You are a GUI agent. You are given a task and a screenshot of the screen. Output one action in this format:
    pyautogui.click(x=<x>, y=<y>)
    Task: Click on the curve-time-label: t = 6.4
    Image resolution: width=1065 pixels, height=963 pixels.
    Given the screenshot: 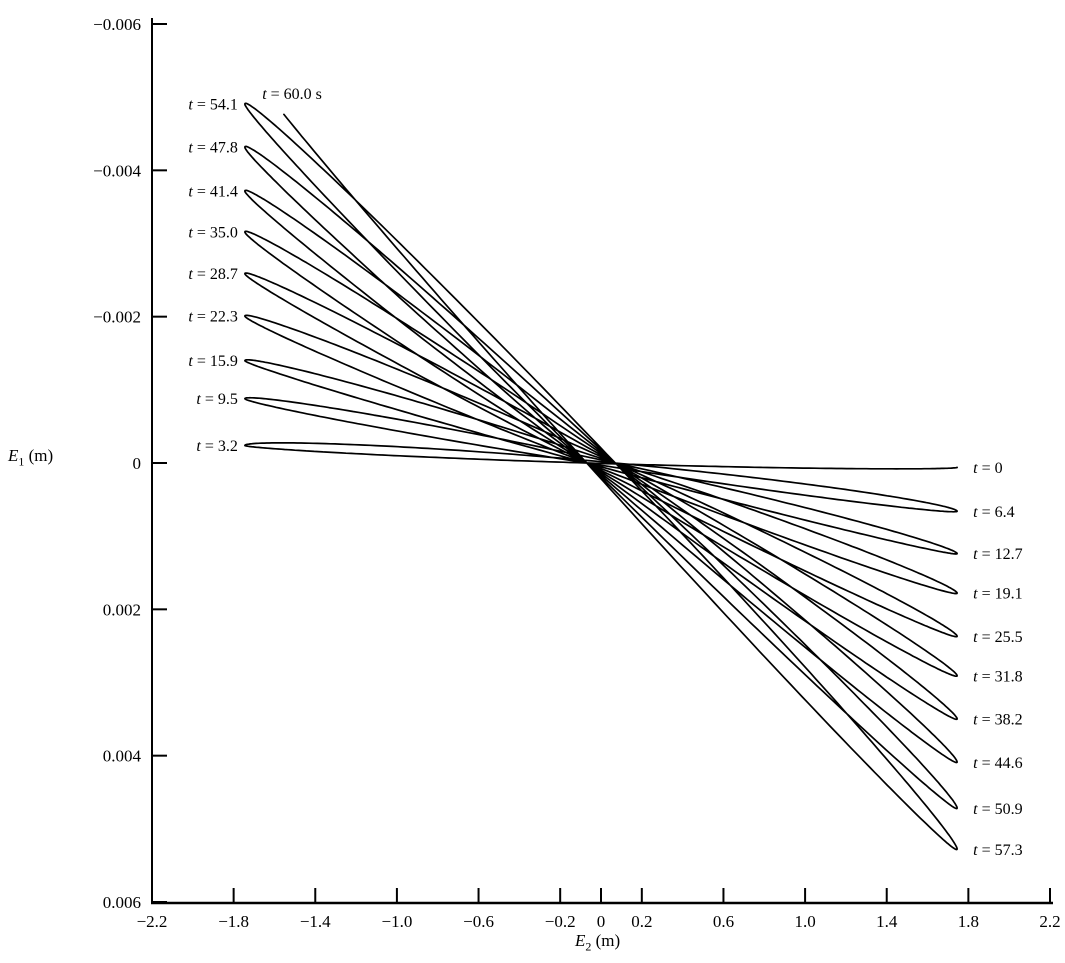 What is the action you would take?
    pyautogui.click(x=993, y=512)
    